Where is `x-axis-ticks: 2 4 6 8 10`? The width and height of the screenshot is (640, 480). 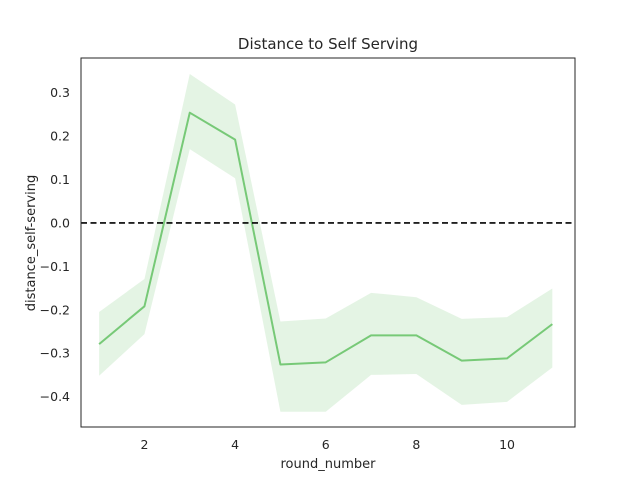
x-axis-ticks: 2 4 6 8 10 is located at coordinates (327, 444).